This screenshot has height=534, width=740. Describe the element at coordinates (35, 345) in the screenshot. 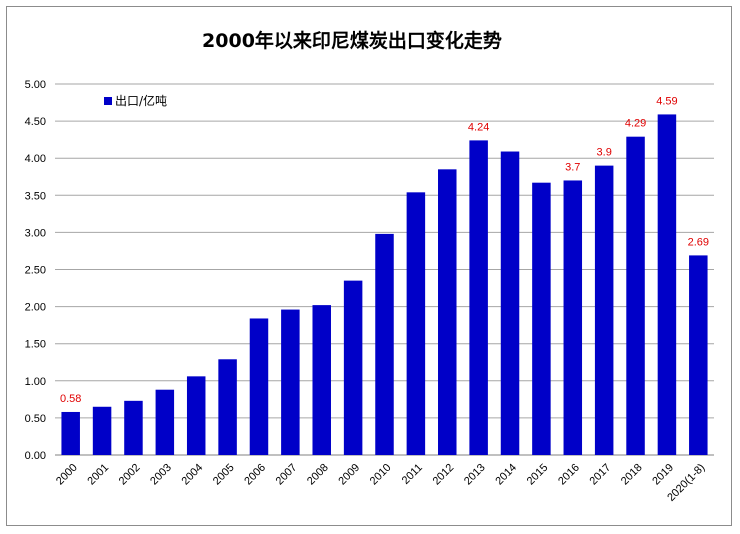

I see `y-tick-label: 1.50` at that location.